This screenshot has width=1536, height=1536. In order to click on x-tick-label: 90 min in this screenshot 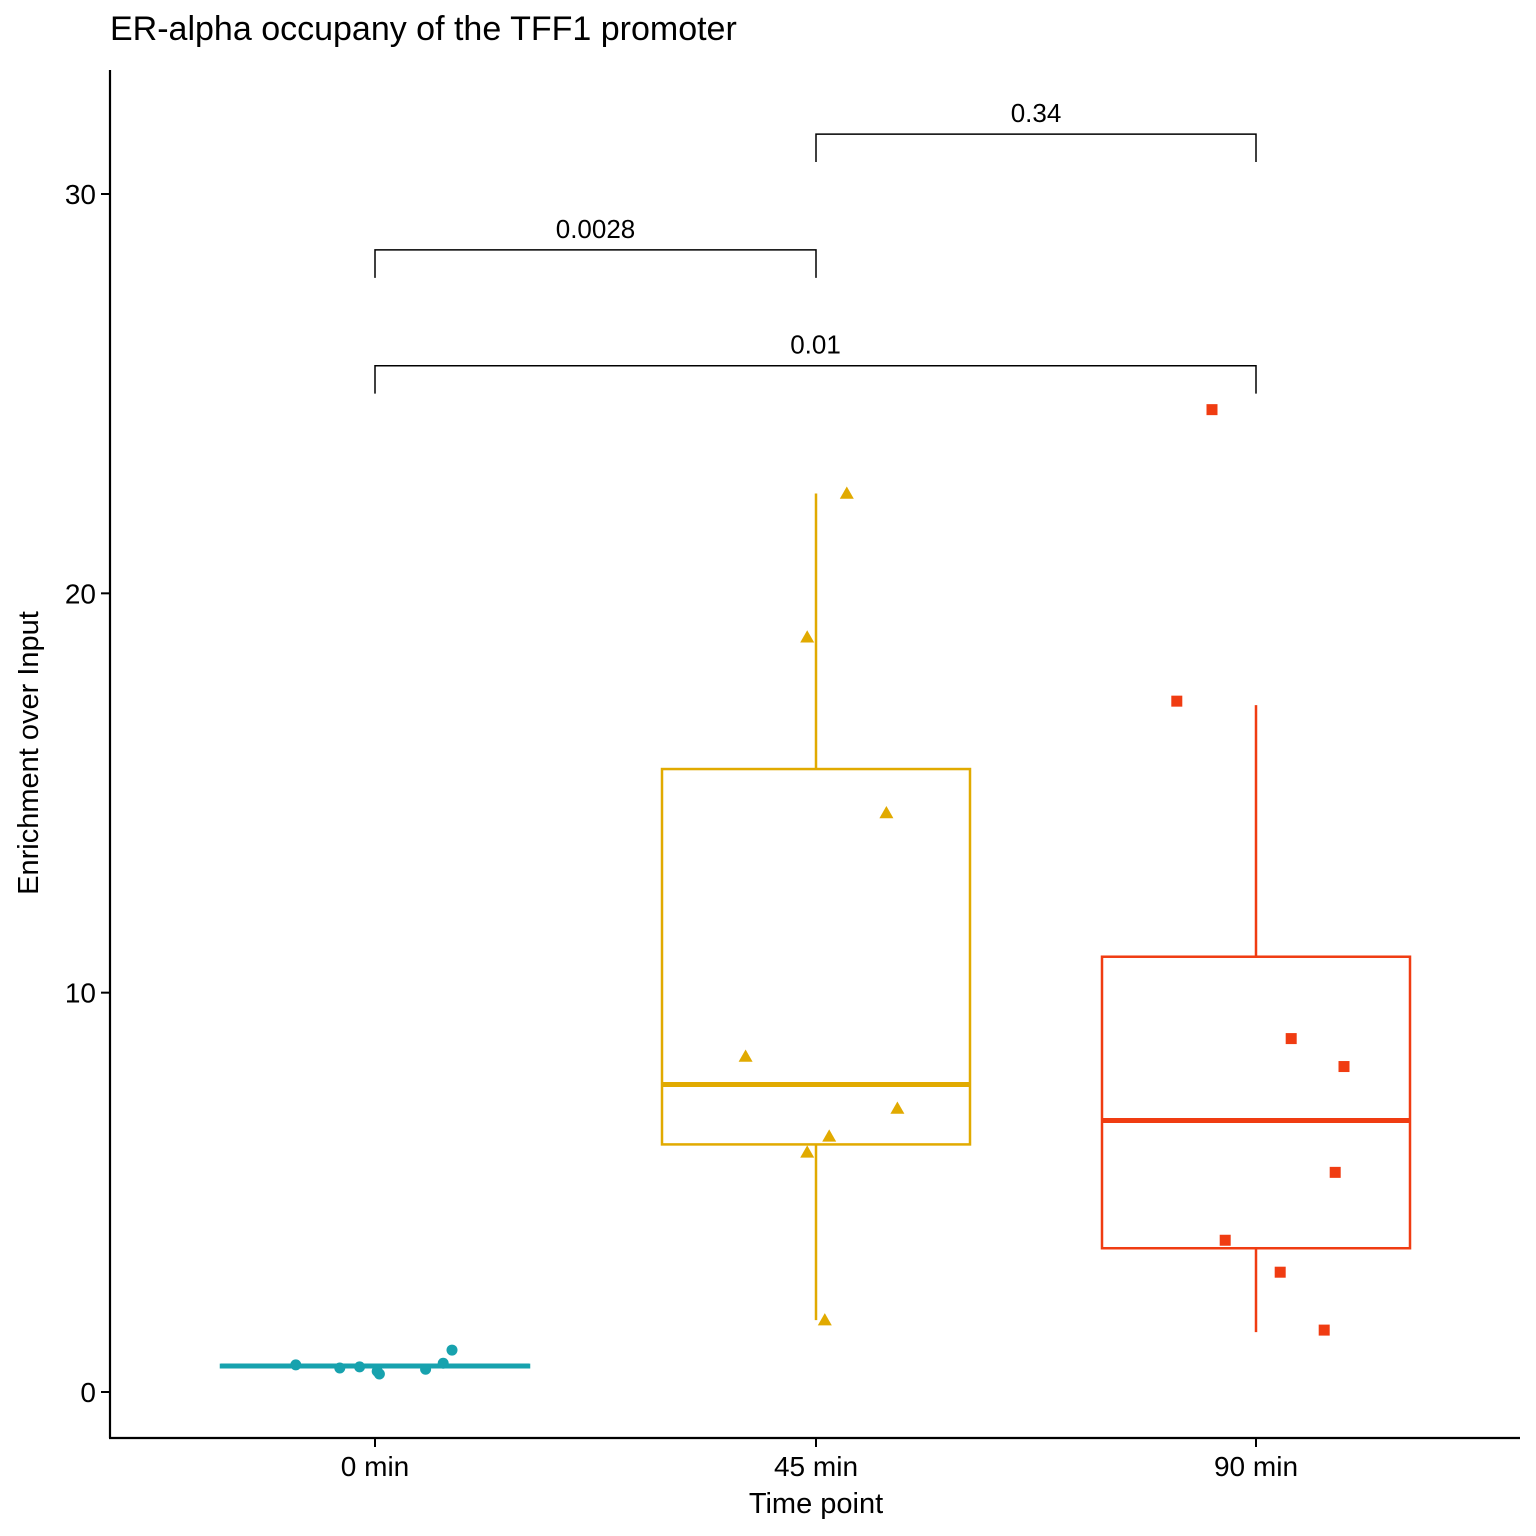, I will do `click(1256, 1466)`.